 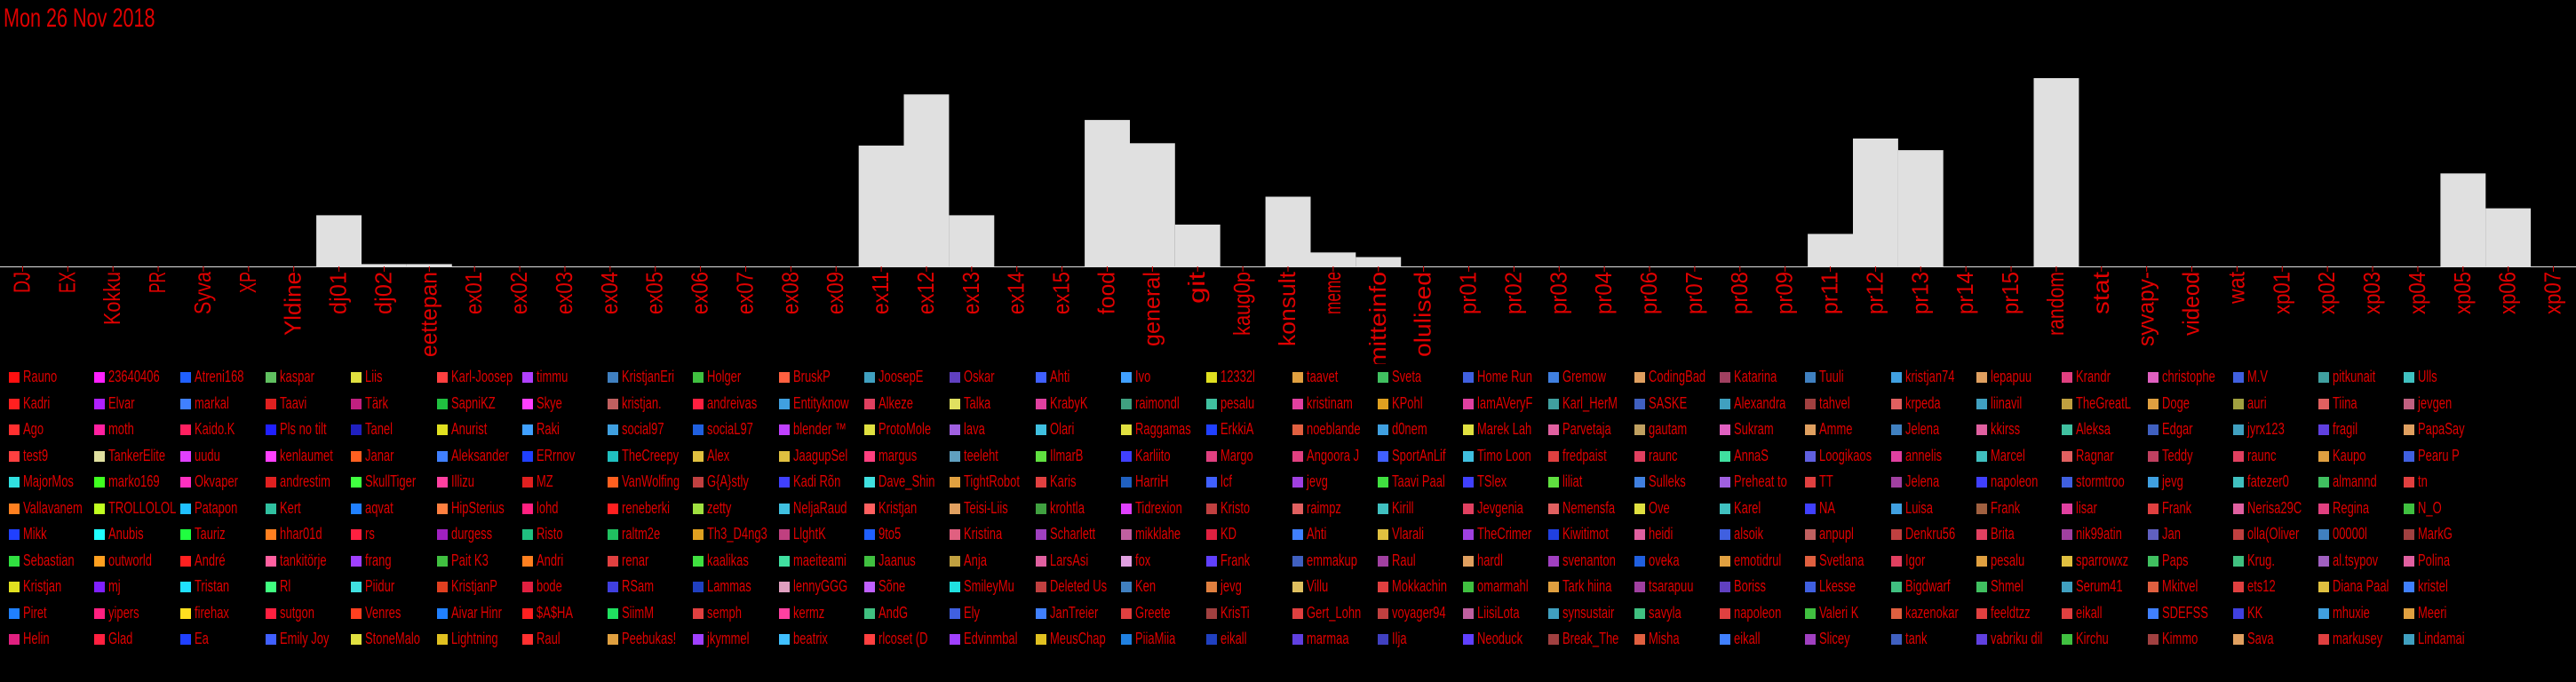 What do you see at coordinates (1675, 404) in the screenshot?
I see `legend-item: SASKE` at bounding box center [1675, 404].